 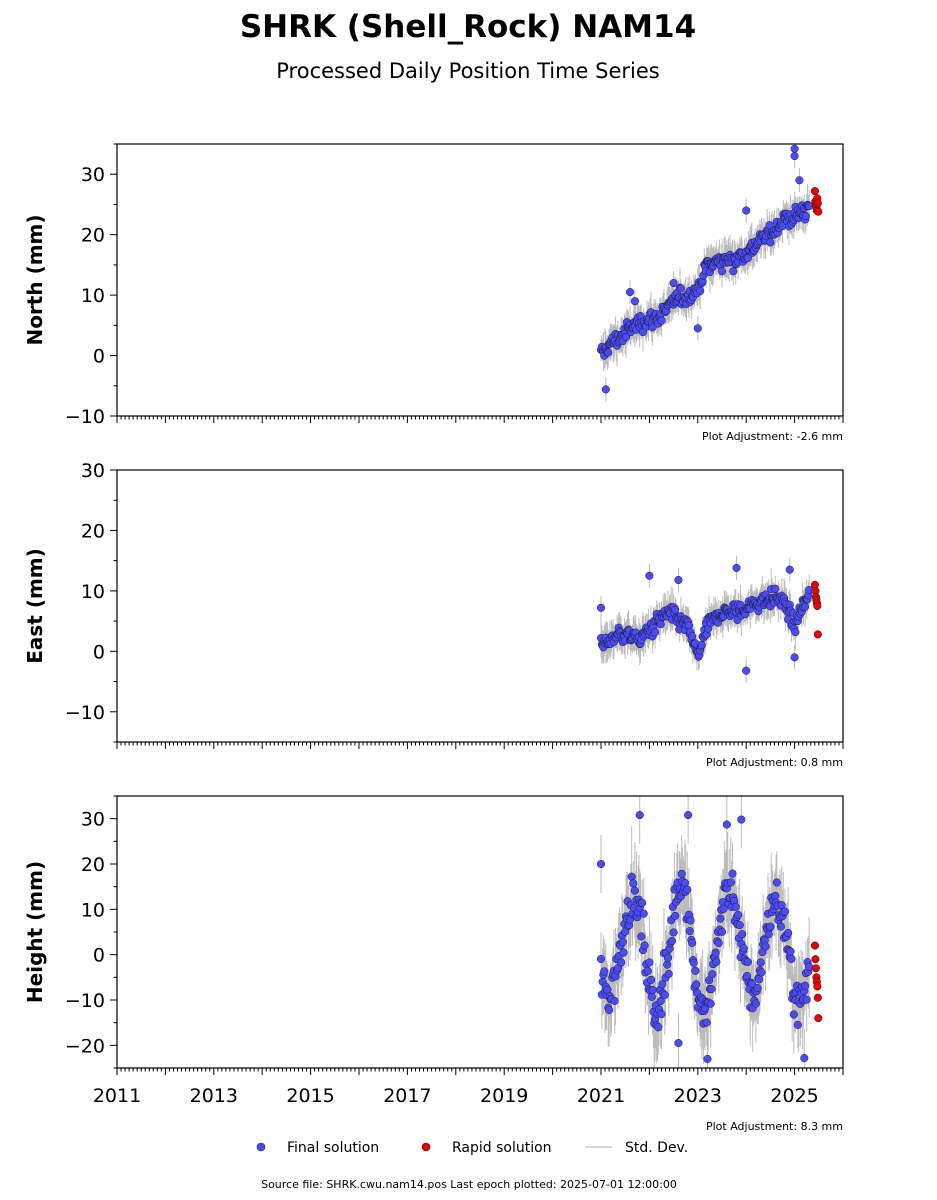 What do you see at coordinates (85, 1046) in the screenshot?
I see `y-tick-label: −20` at bounding box center [85, 1046].